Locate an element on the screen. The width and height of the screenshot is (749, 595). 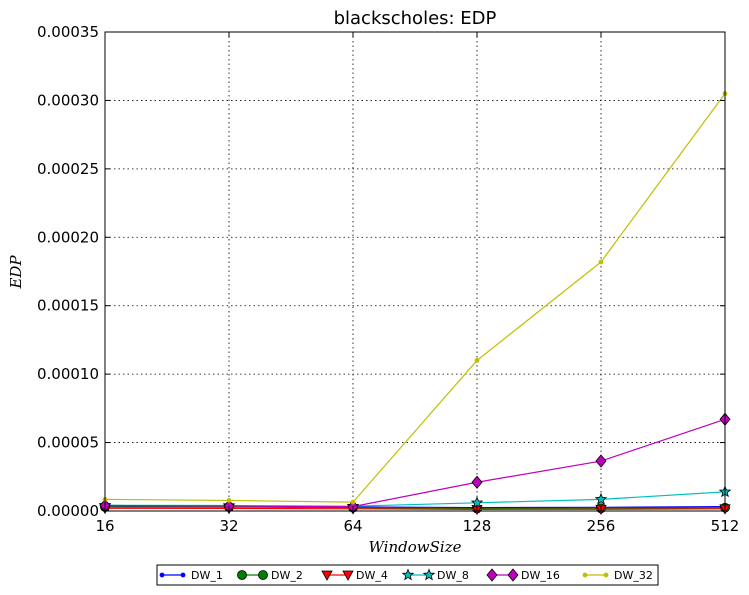
y-tick-label: 0.00010 is located at coordinates (68, 374).